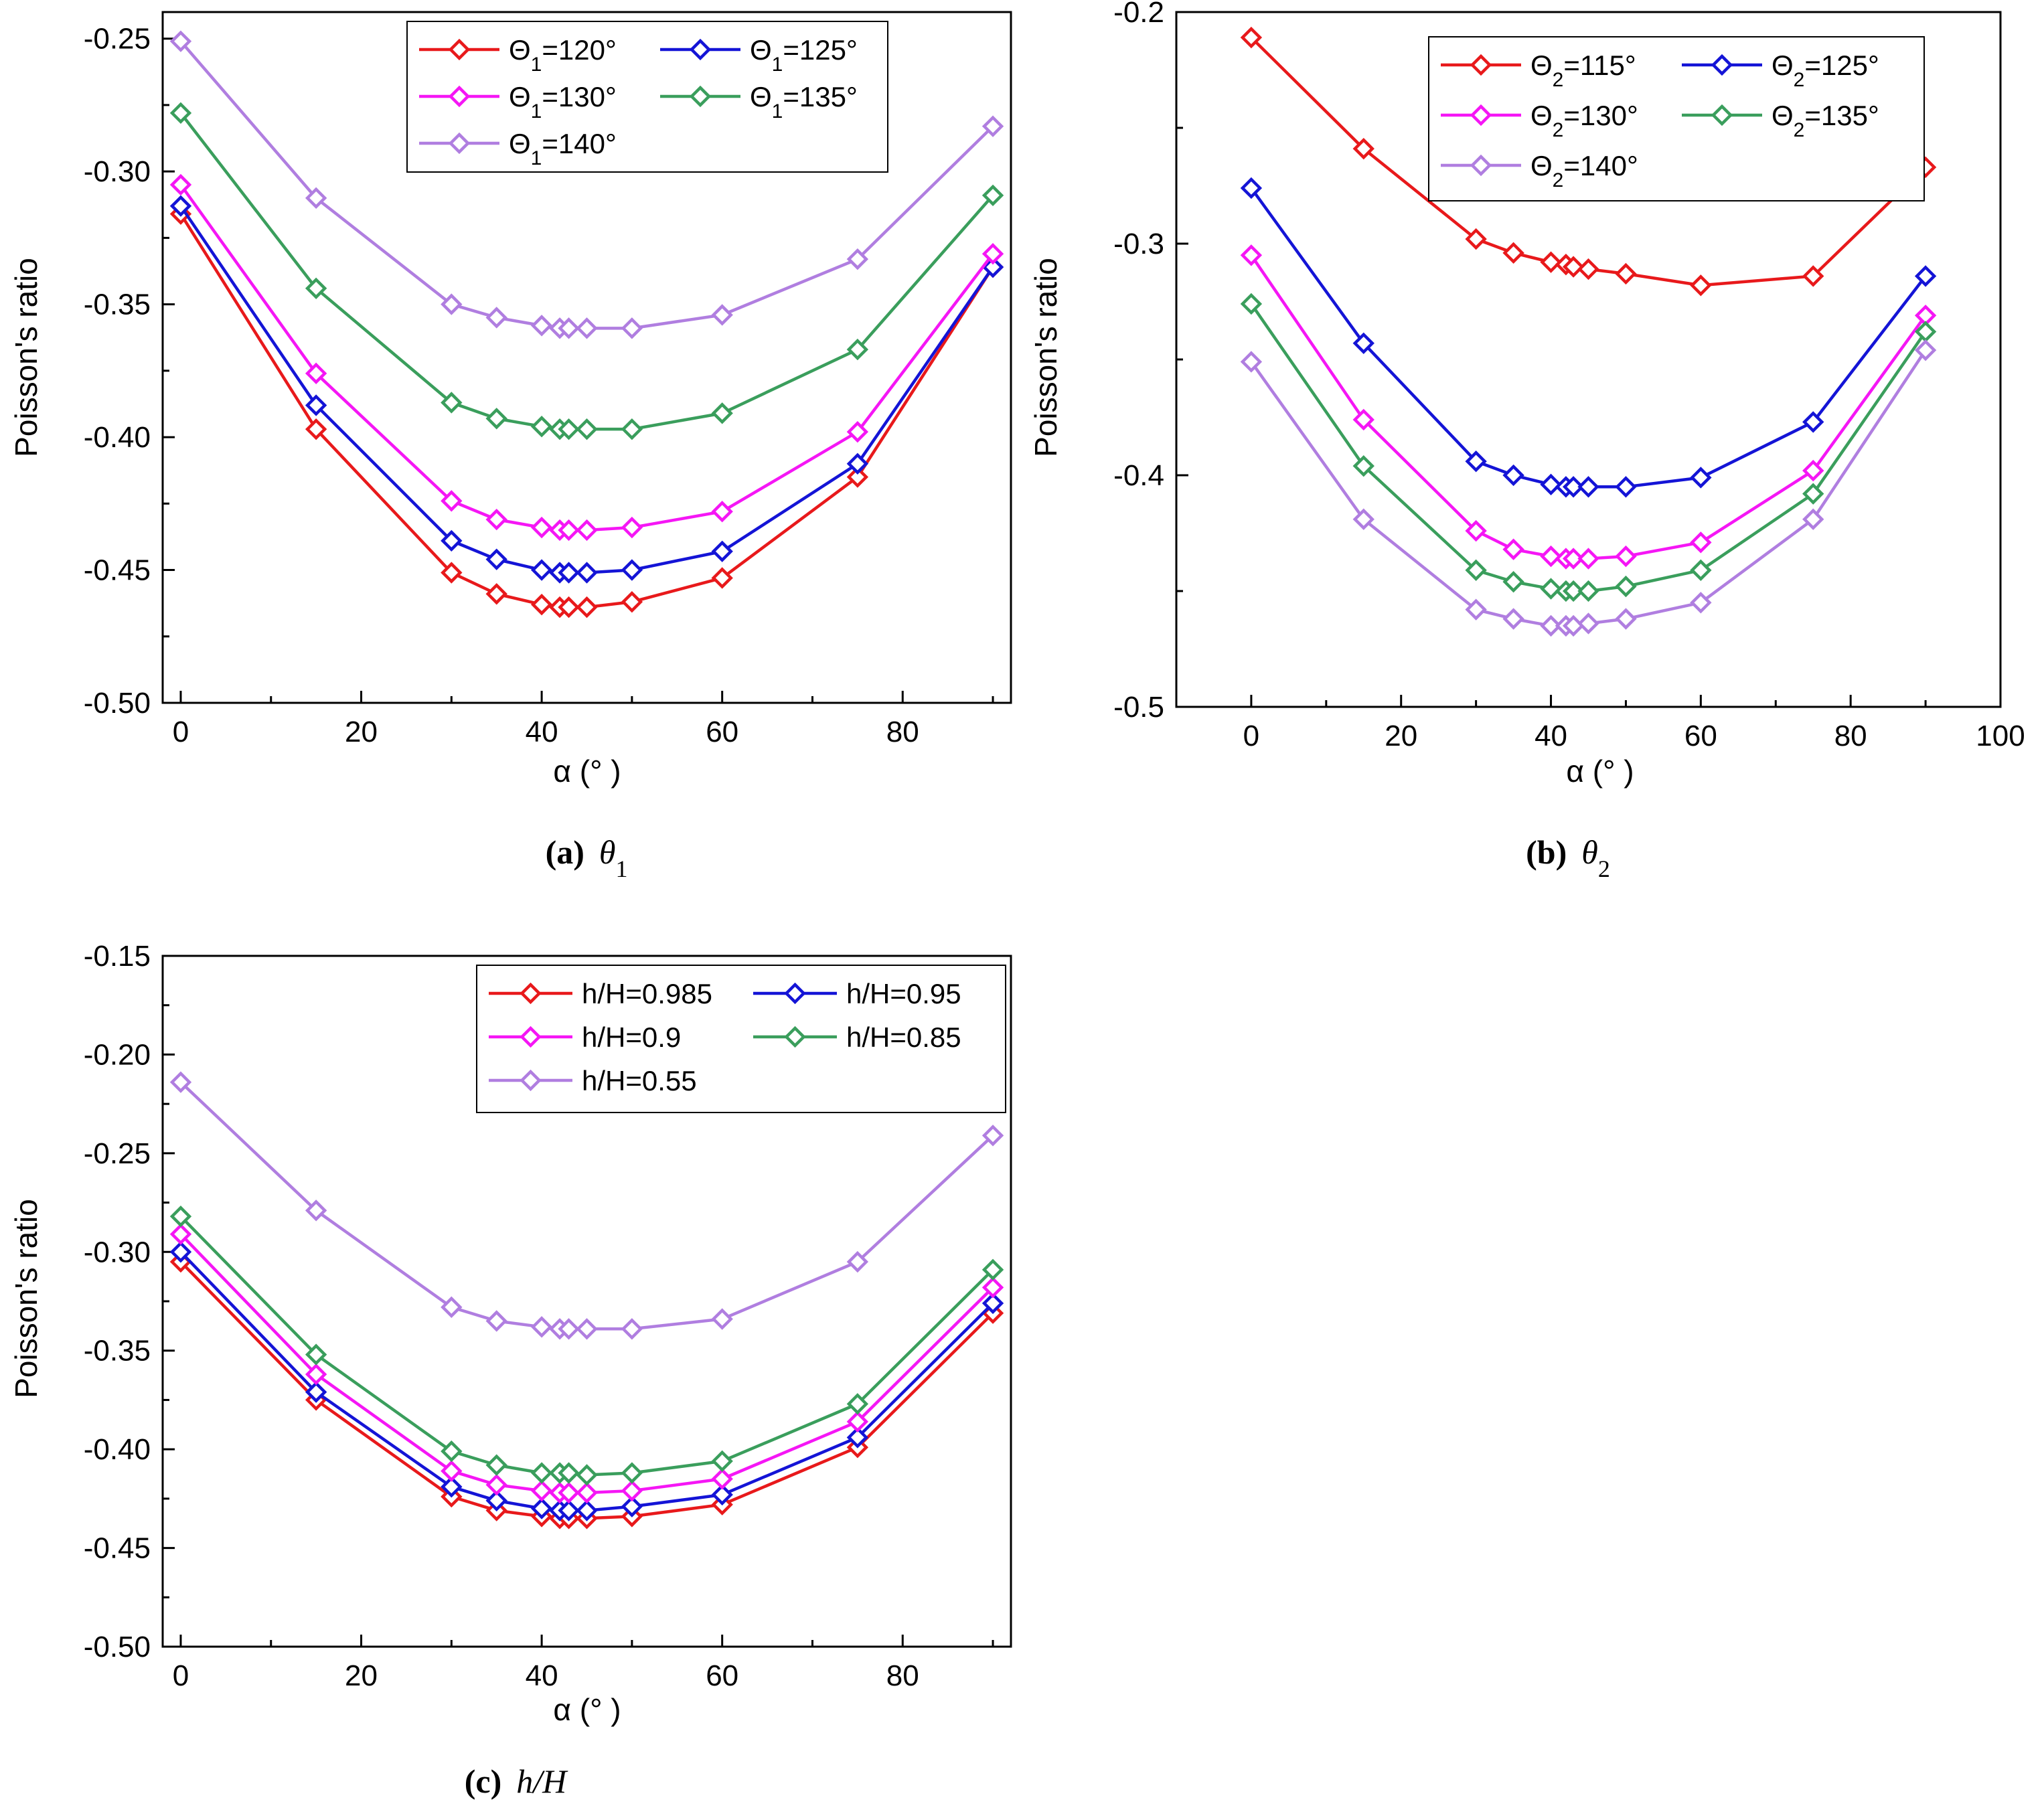 Image resolution: width=2044 pixels, height=1812 pixels. What do you see at coordinates (563, 101) in the screenshot?
I see `legend-label: Θ1=130°` at bounding box center [563, 101].